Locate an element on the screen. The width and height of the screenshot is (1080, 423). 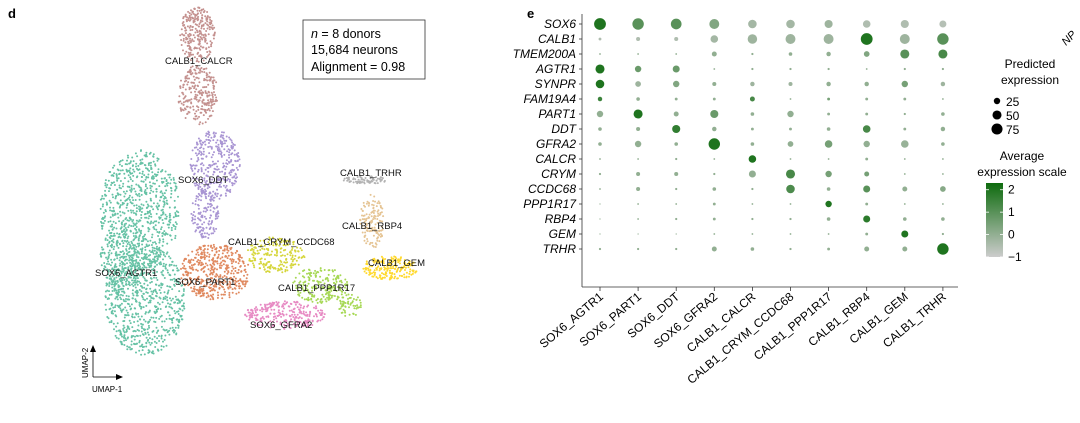
dot-part1-calb1_trhr is located at coordinates (943, 114).